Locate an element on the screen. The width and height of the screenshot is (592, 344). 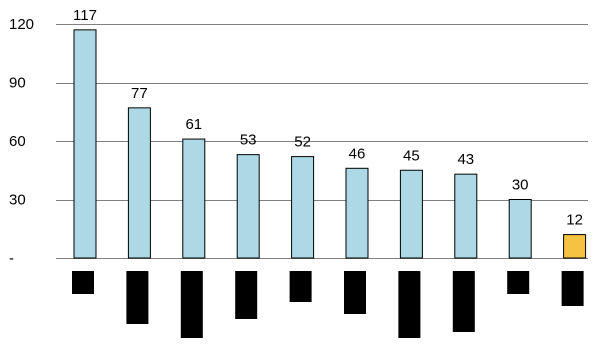
y-tick-label: - is located at coordinates (11, 258).